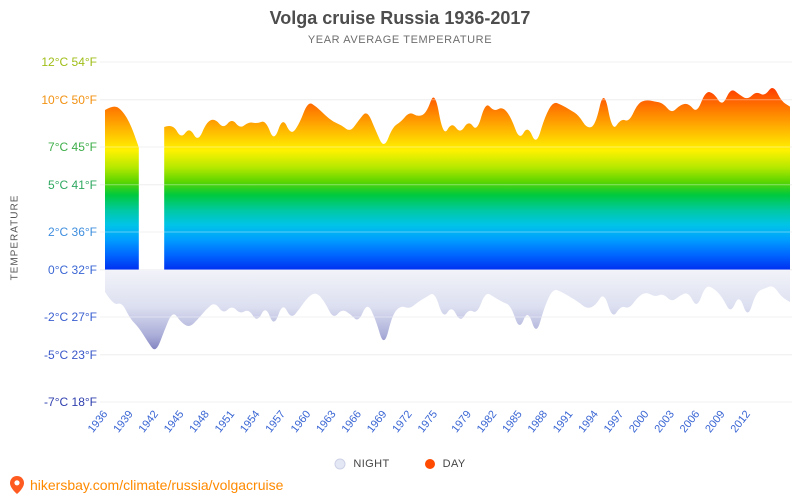 The height and width of the screenshot is (500, 800). What do you see at coordinates (17, 485) in the screenshot?
I see `location-pin-icon` at bounding box center [17, 485].